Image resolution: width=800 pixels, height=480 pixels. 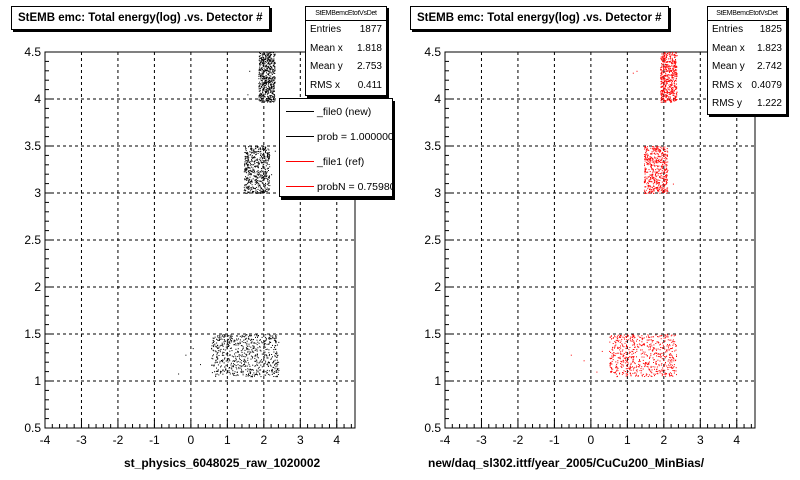 What do you see at coordinates (747, 48) in the screenshot?
I see `right-stats-row: Mean x 1.823` at bounding box center [747, 48].